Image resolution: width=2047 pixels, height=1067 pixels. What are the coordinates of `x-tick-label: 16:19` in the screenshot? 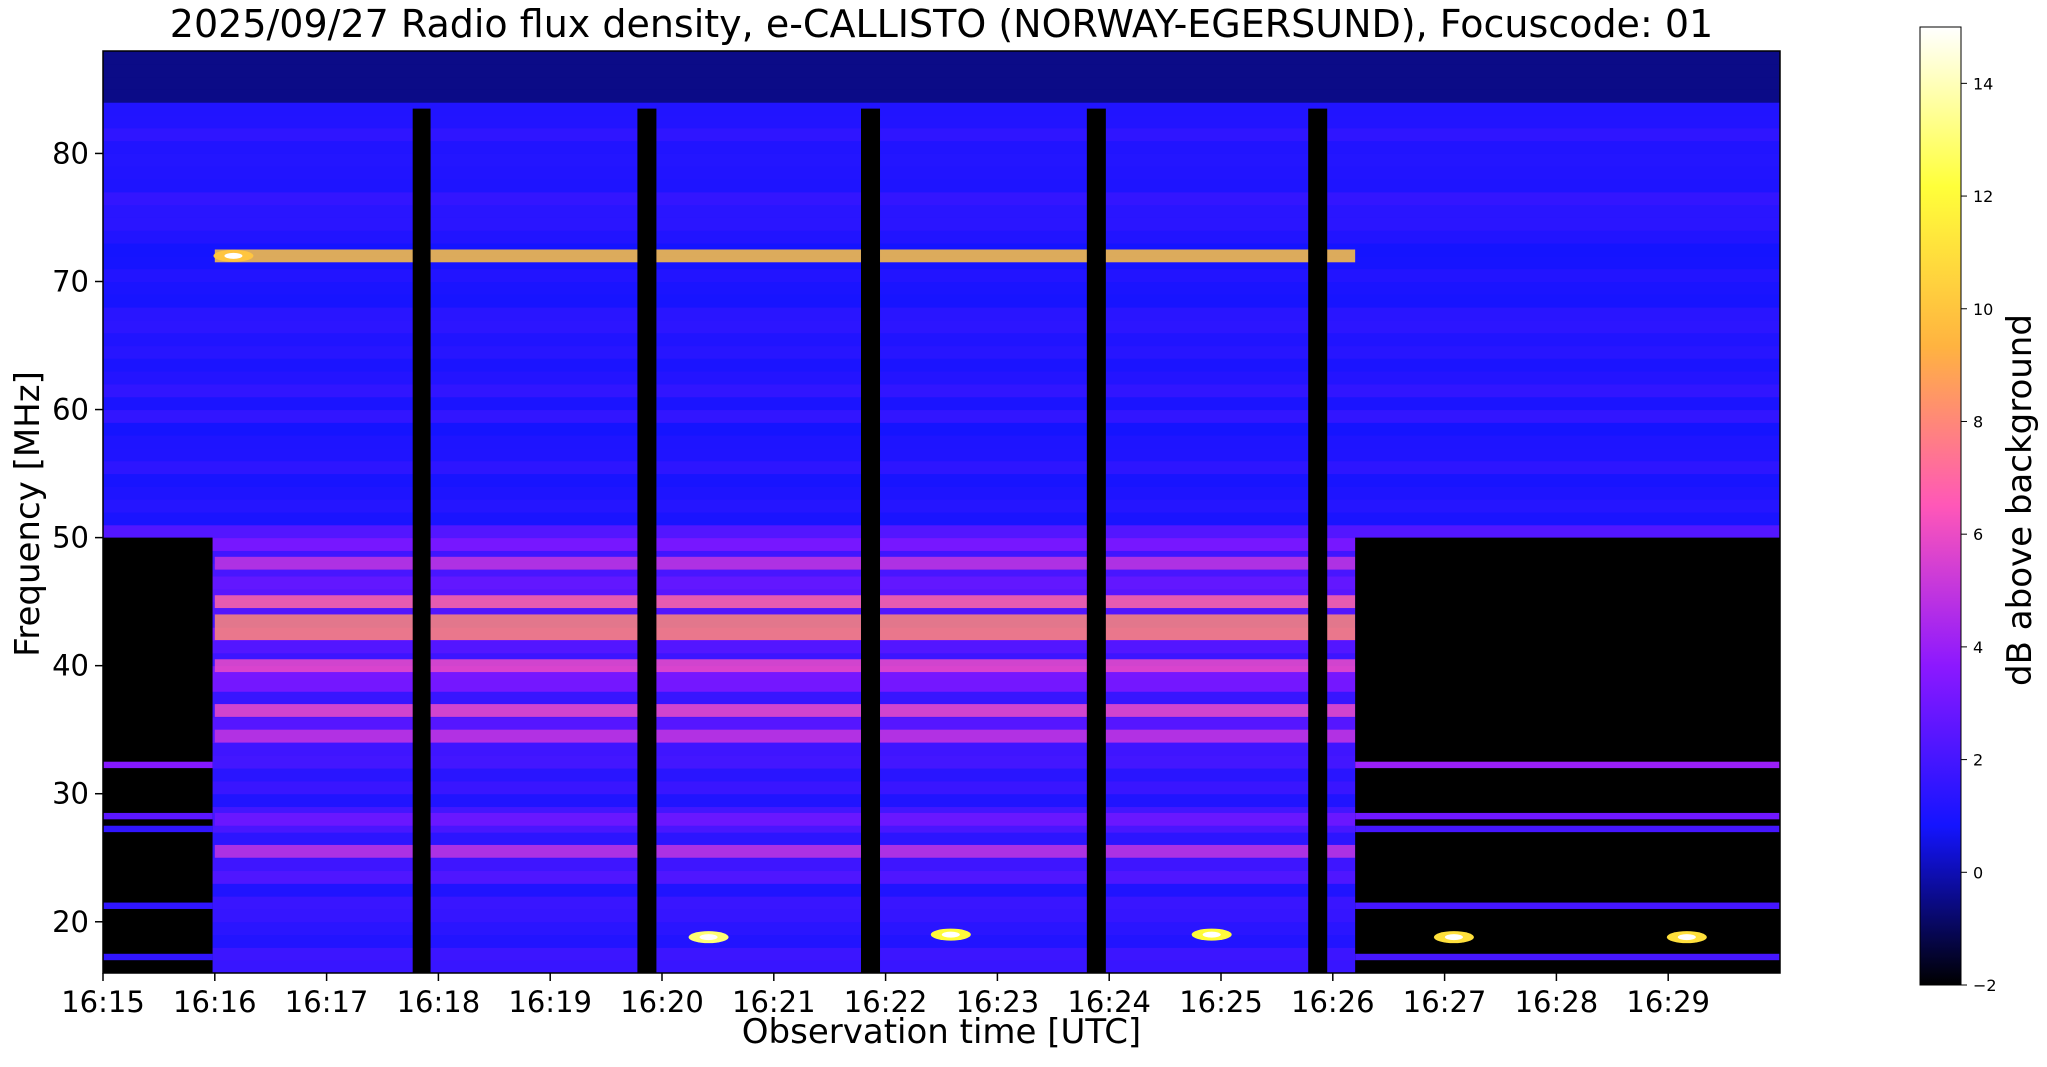 It's located at (550, 1002).